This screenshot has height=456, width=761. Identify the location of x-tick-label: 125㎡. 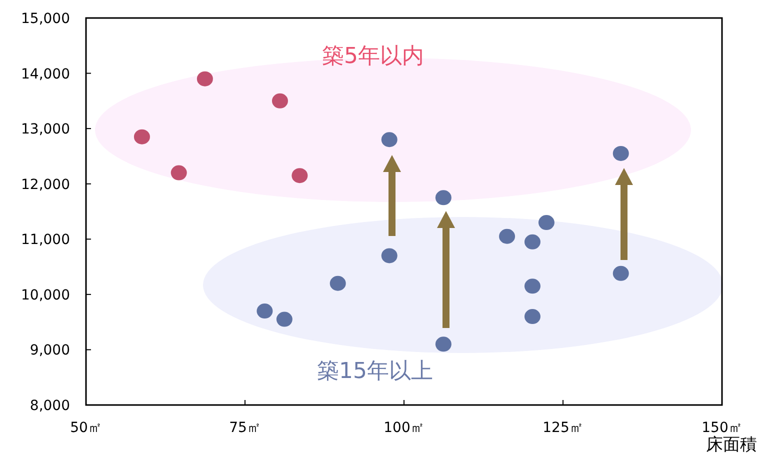
(563, 428).